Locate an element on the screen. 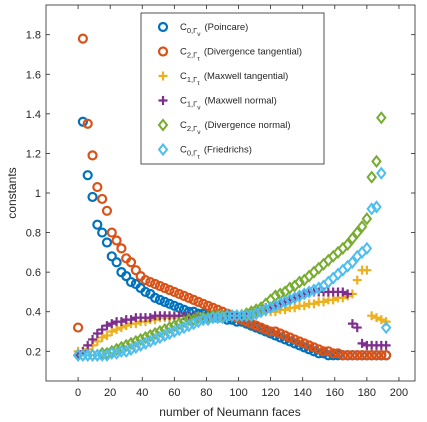 Image resolution: width=427 pixels, height=422 pixels. y-tick-label: 1.6 is located at coordinates (33, 75).